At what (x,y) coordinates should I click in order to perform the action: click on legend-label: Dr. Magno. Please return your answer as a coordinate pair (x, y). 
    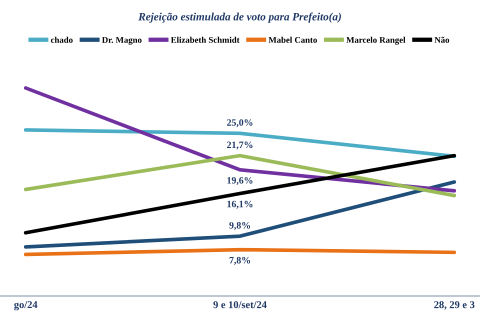
    Looking at the image, I should click on (122, 41).